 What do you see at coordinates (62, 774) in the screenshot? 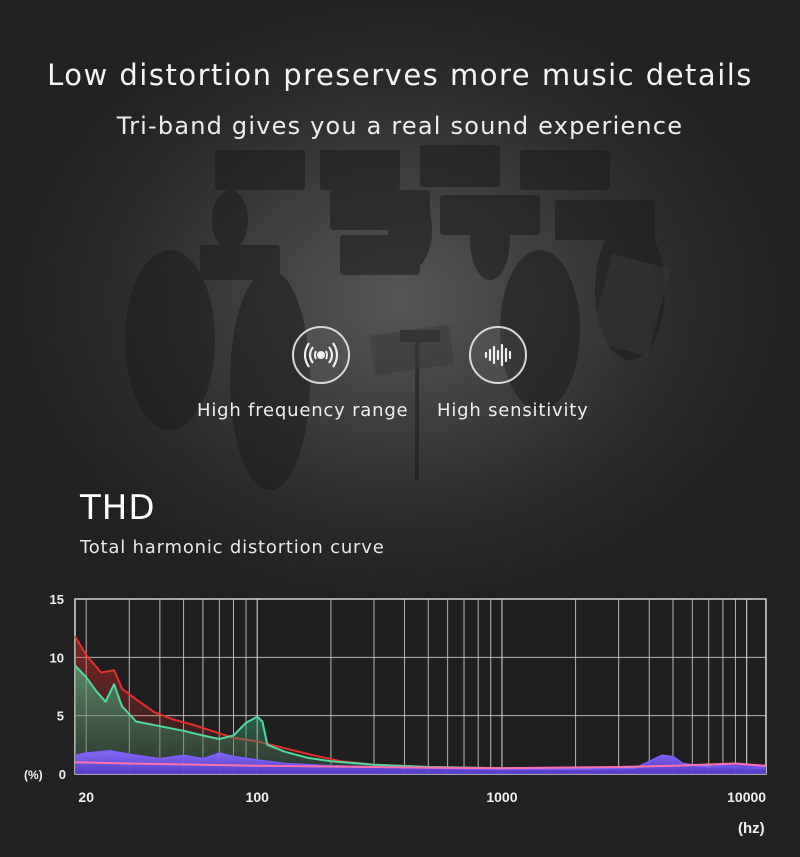
I see `y-tick-label: 0` at bounding box center [62, 774].